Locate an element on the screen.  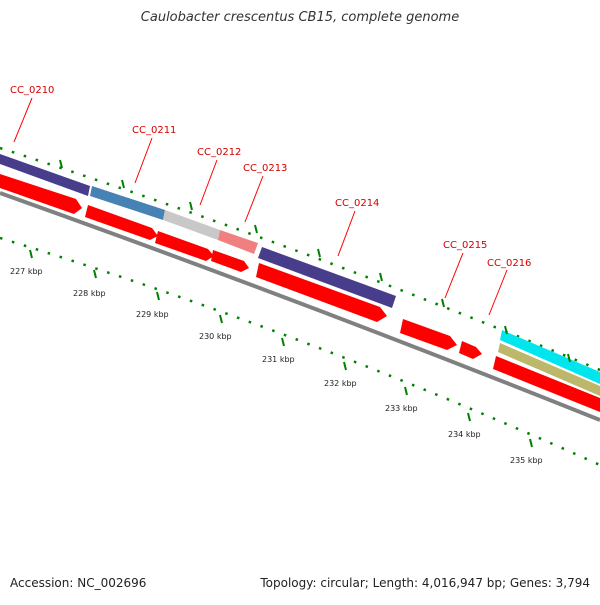
gene-feature-khaki is located at coordinates (549, 369).